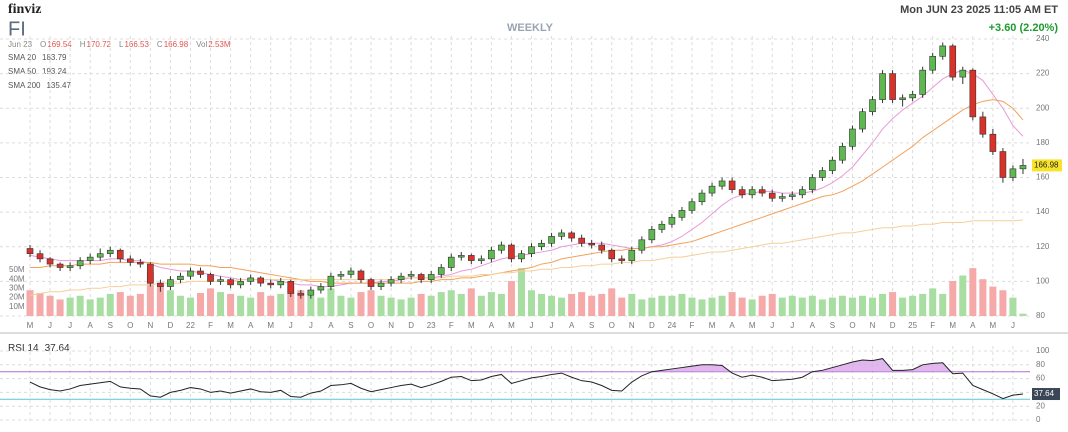 The image size is (1068, 432). Describe the element at coordinates (1043, 280) in the screenshot. I see `y-tick-label: 100` at that location.